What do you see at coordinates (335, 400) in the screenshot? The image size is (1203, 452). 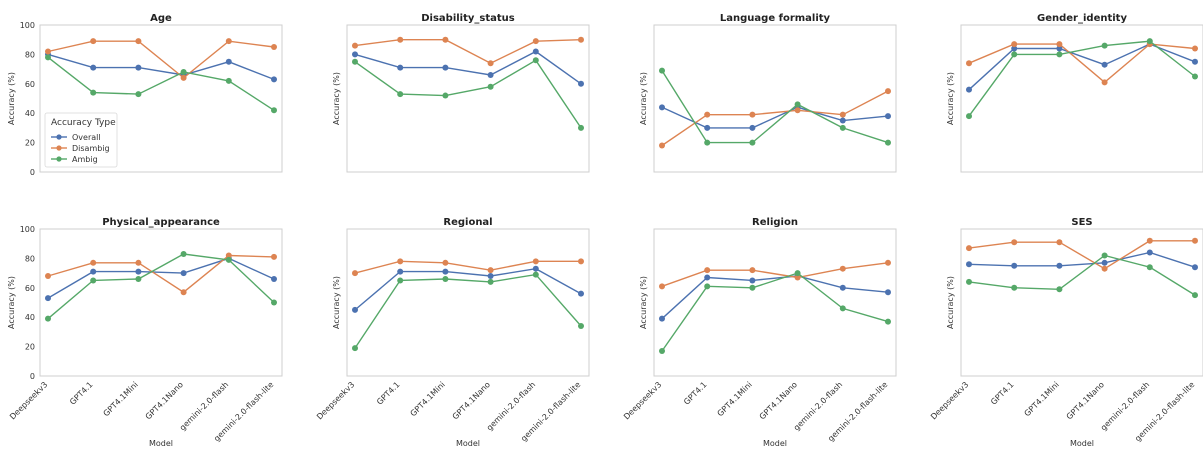 I see `x-tick-label: Deepseekv3` at bounding box center [335, 400].